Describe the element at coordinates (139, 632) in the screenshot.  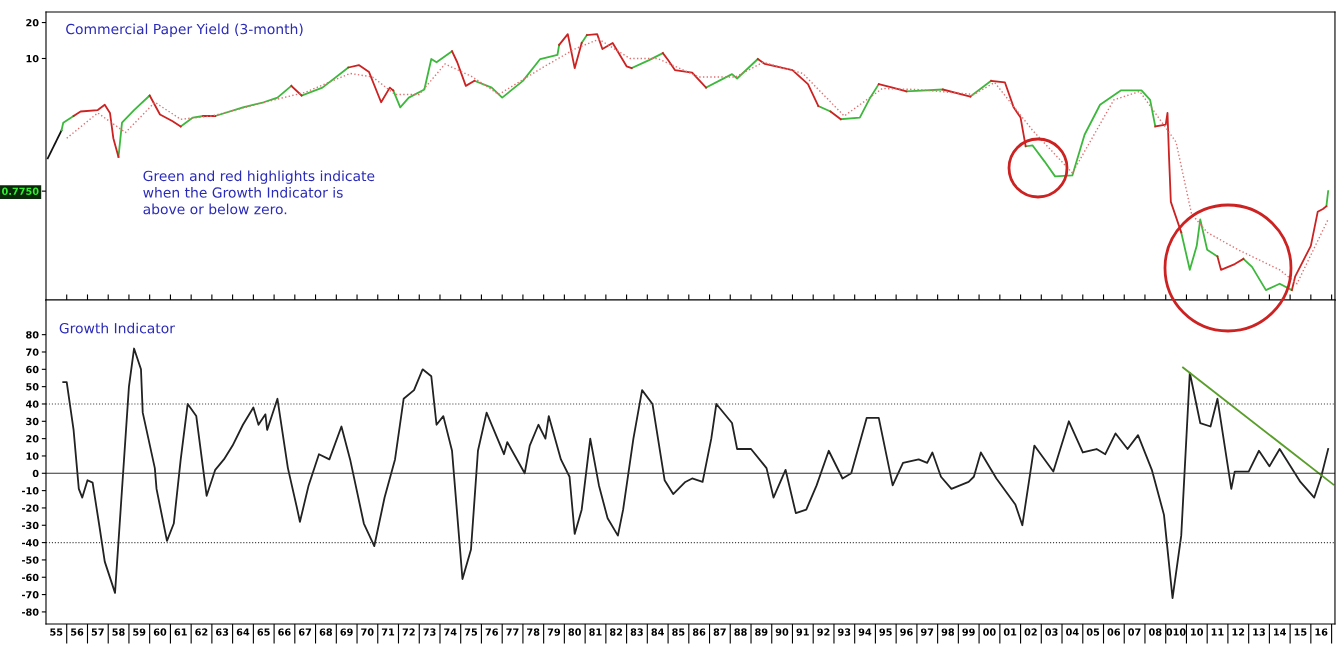
I see `x-tick-label: 59` at that location.